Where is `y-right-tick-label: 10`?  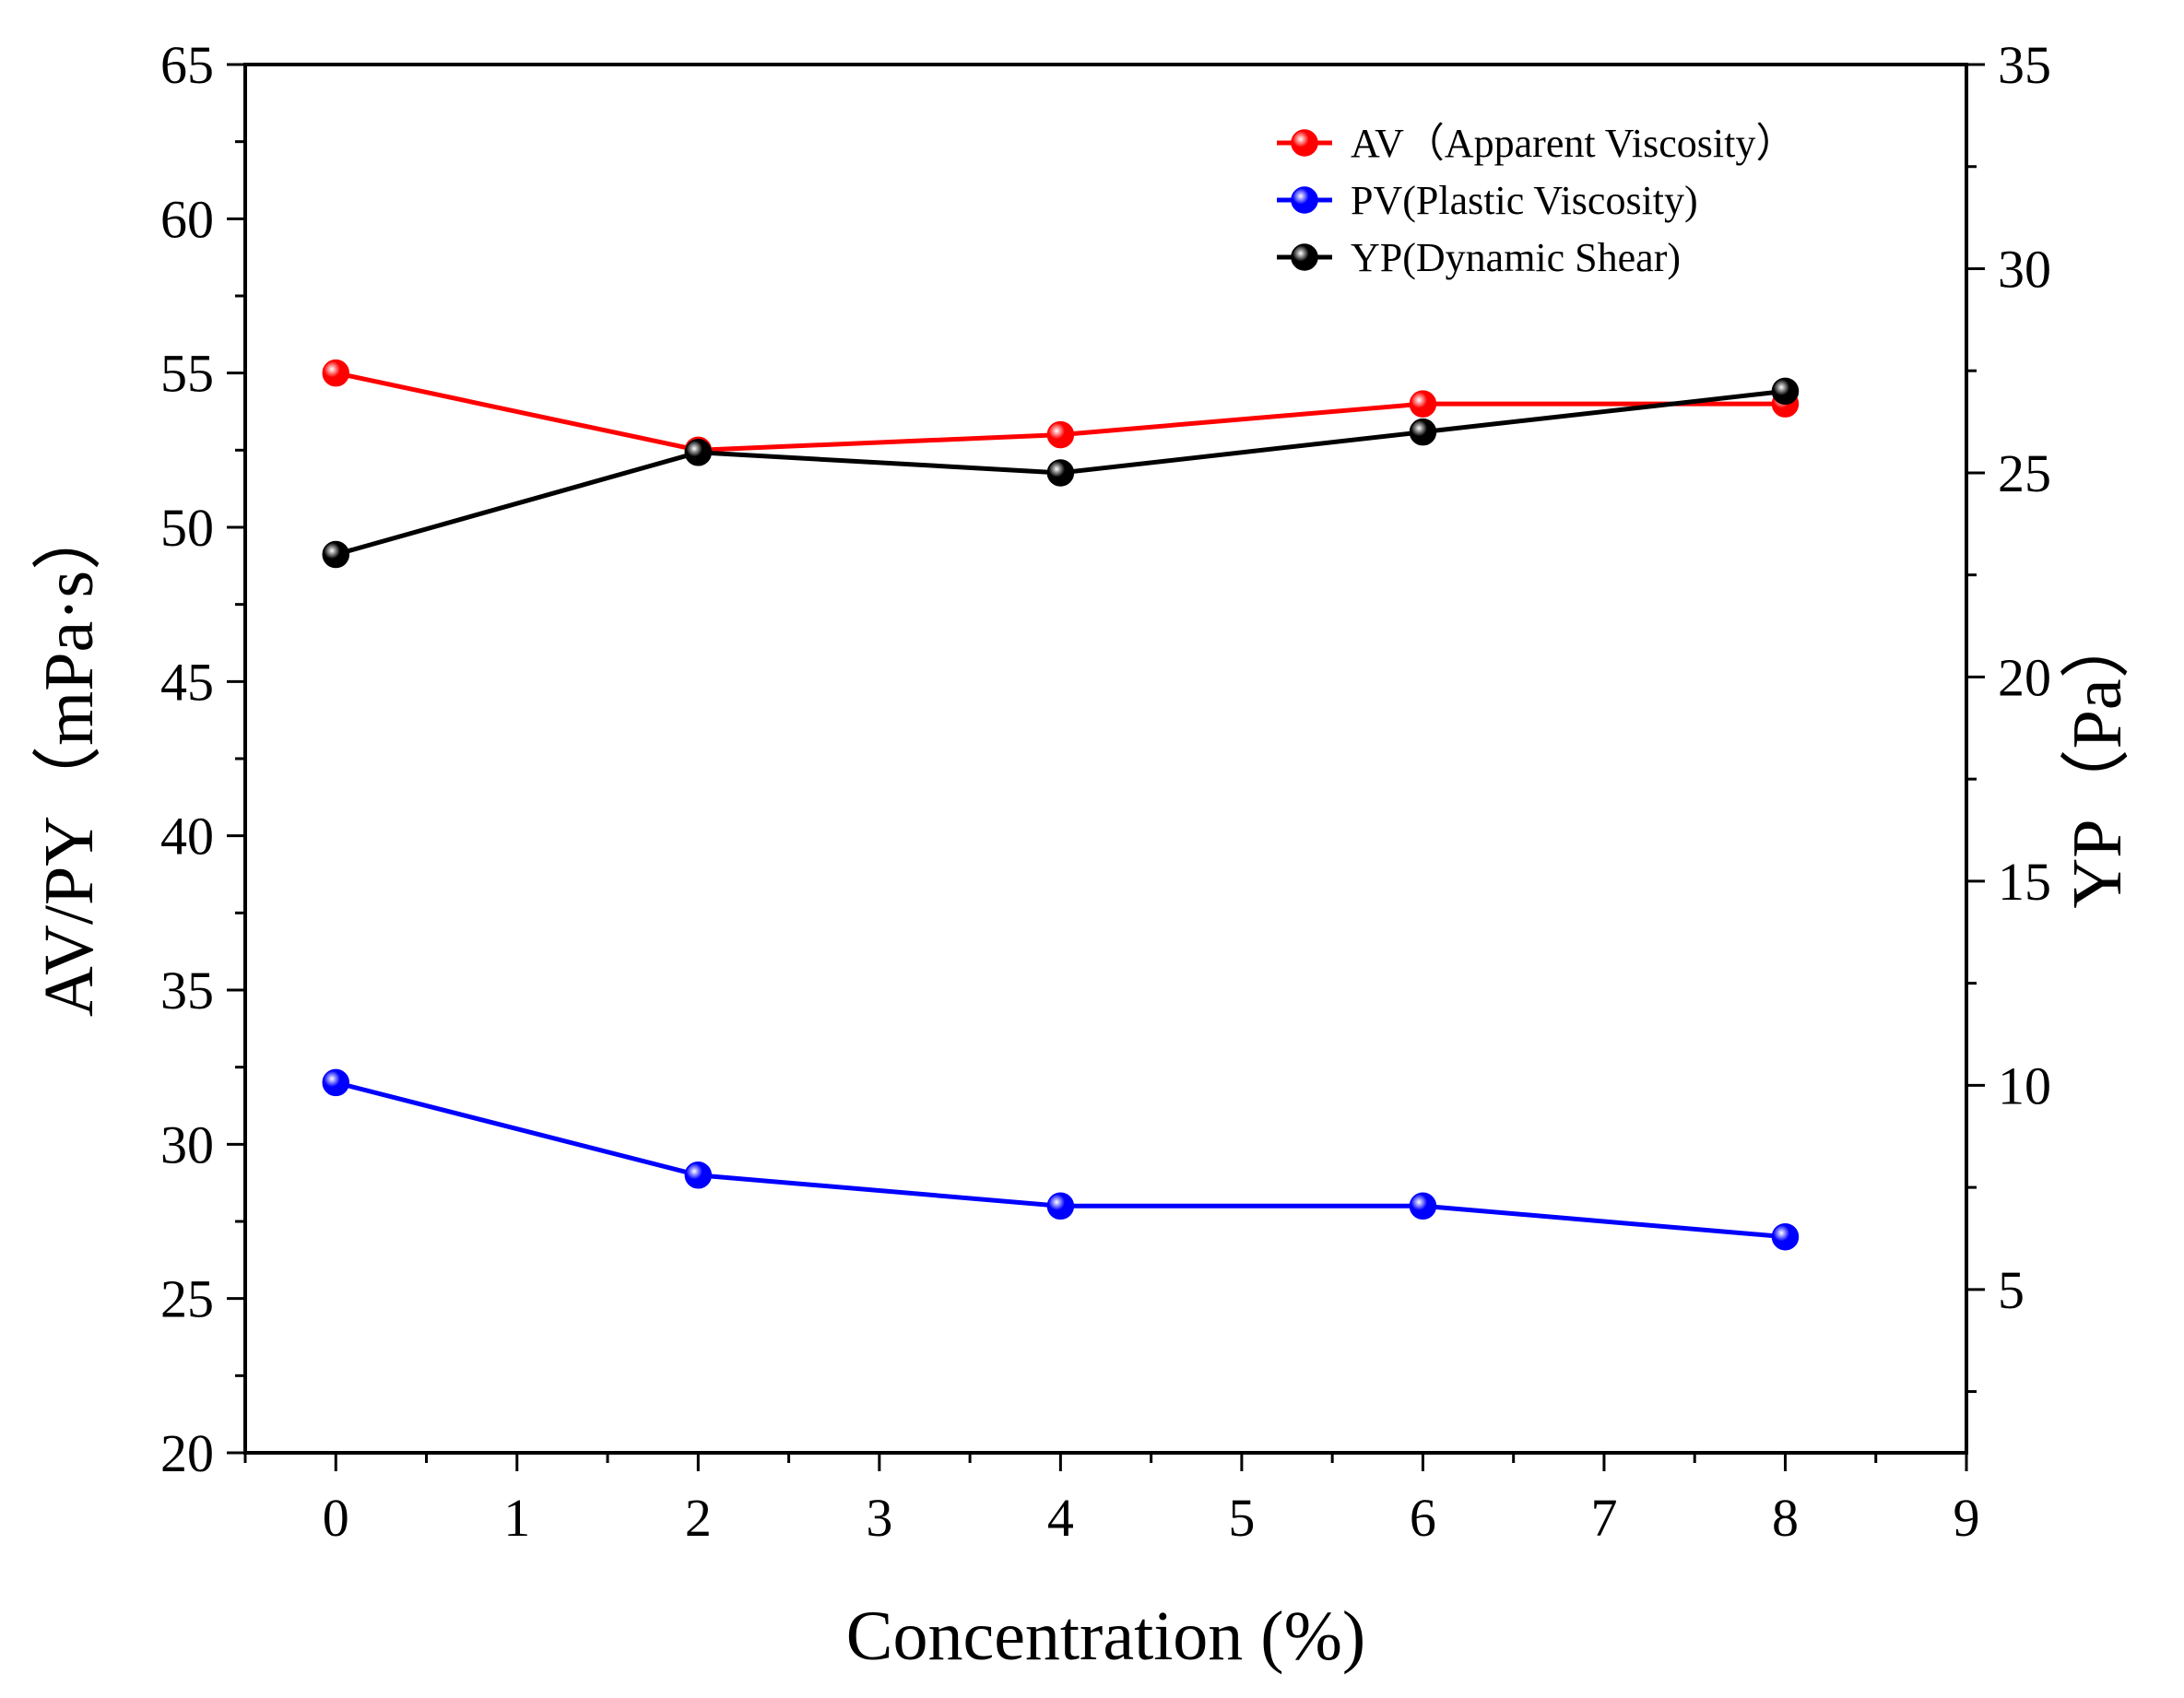
y-right-tick-label: 10 is located at coordinates (2024, 1085).